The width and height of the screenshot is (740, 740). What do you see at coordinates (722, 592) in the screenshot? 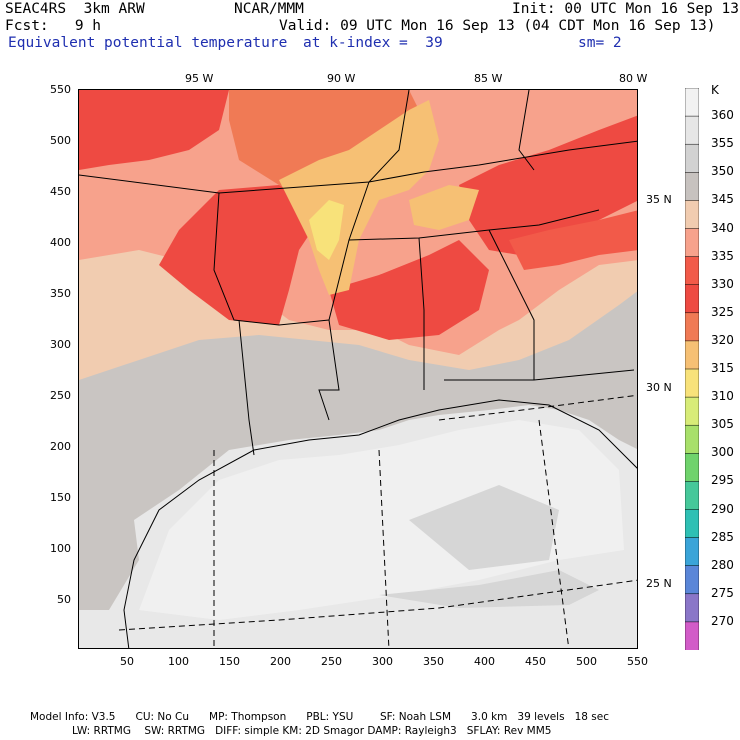
I see `colorbar-level-label: 275` at bounding box center [722, 592].